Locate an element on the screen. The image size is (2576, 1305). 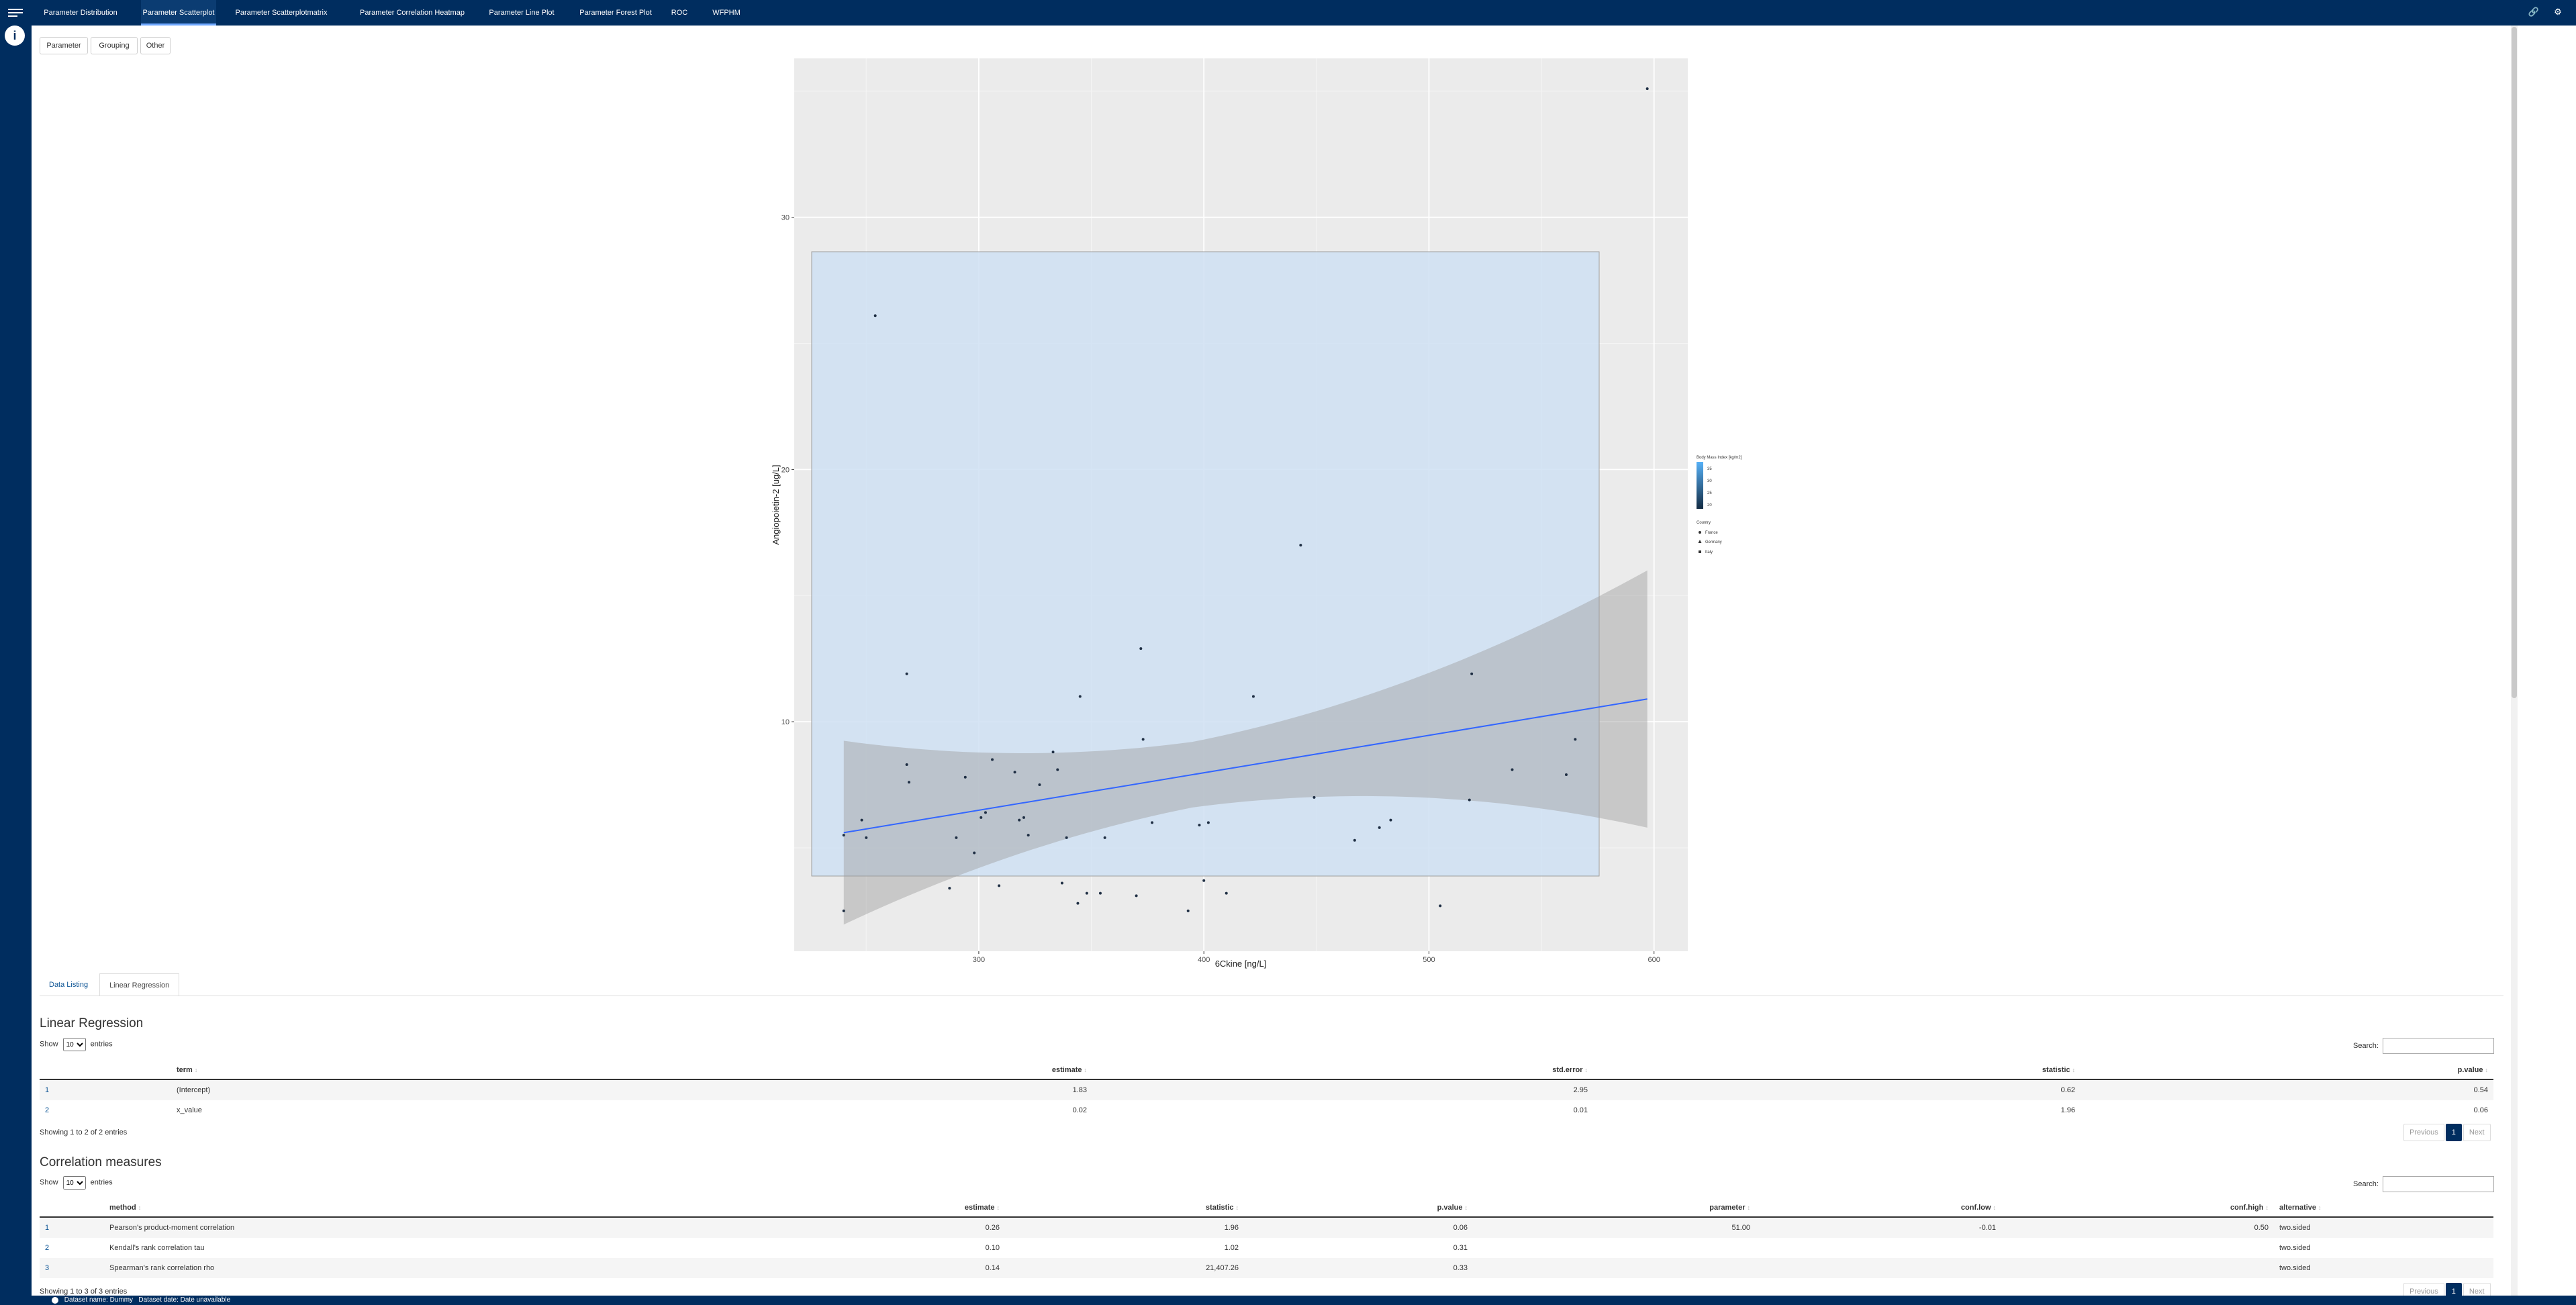
previous-page-button: Previous is located at coordinates (2423, 1132).